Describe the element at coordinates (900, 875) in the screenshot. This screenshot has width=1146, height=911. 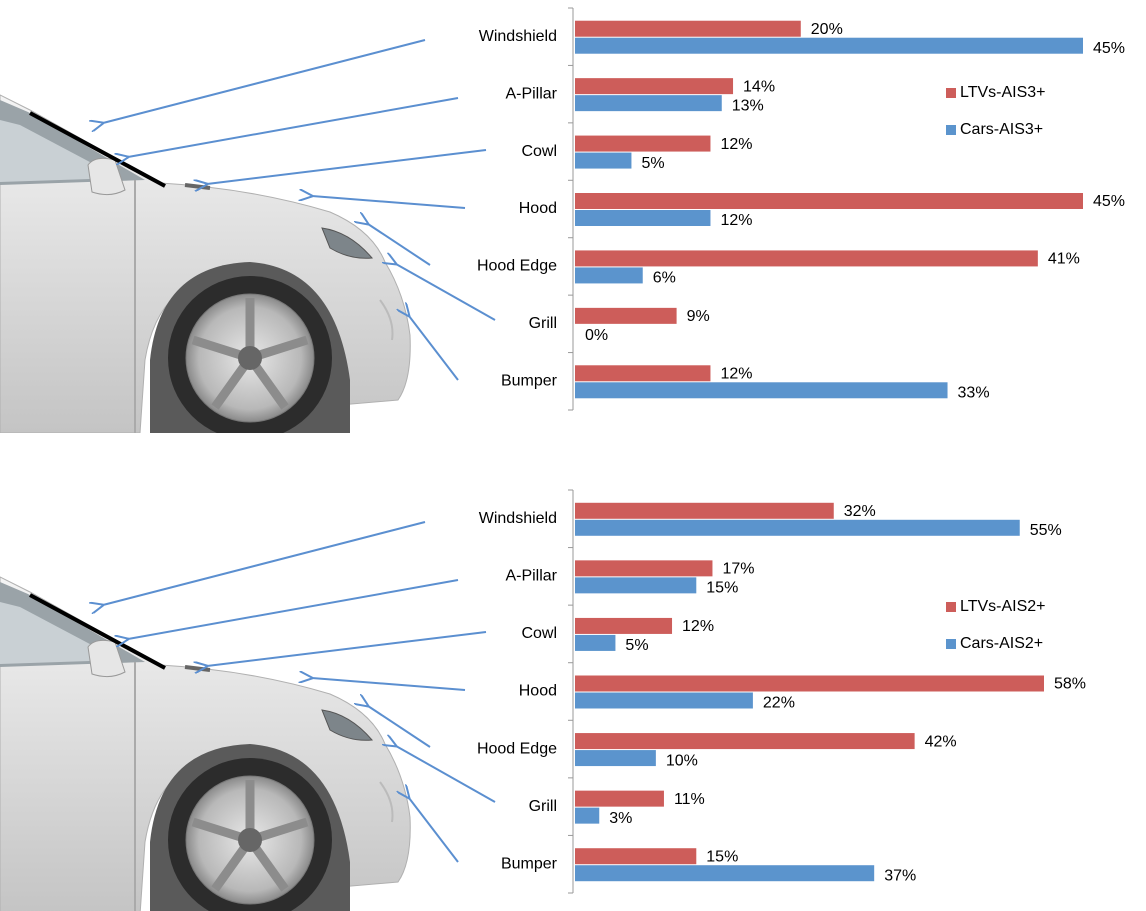
I see `value-label: 37%` at that location.